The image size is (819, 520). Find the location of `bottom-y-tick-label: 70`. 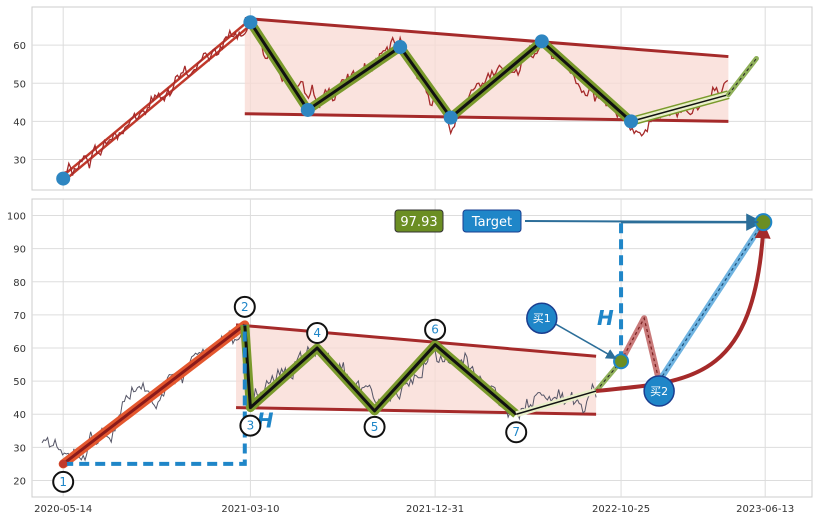

bottom-y-tick-label: 70 is located at coordinates (19, 316).